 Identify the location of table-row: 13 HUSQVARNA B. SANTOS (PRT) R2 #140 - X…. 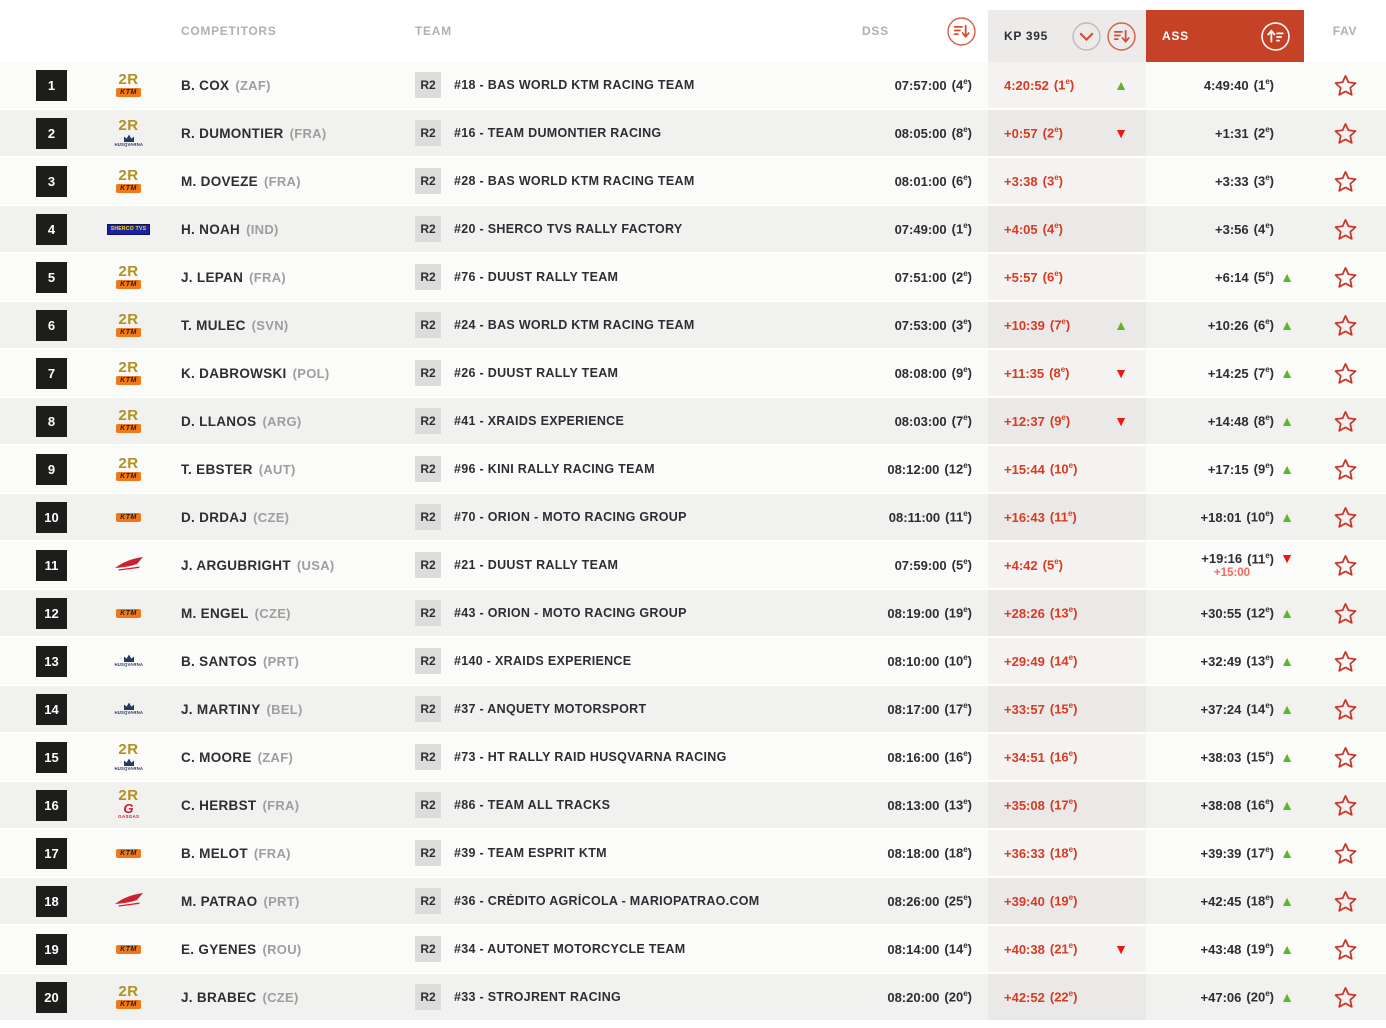
(693, 662).